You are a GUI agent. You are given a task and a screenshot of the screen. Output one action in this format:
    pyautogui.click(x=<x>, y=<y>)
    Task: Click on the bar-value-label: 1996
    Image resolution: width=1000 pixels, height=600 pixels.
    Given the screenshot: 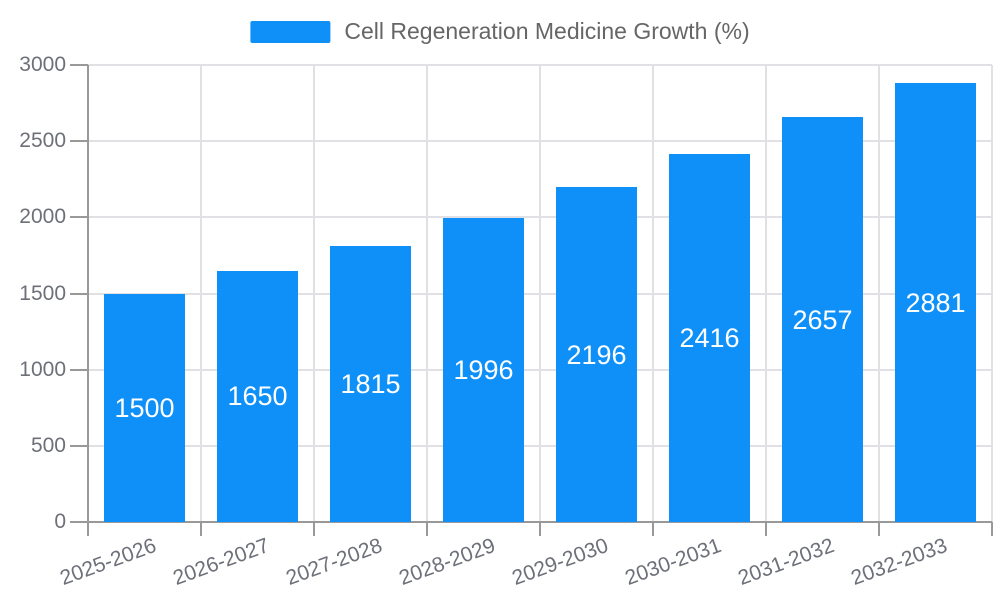 What is the action you would take?
    pyautogui.click(x=483, y=369)
    